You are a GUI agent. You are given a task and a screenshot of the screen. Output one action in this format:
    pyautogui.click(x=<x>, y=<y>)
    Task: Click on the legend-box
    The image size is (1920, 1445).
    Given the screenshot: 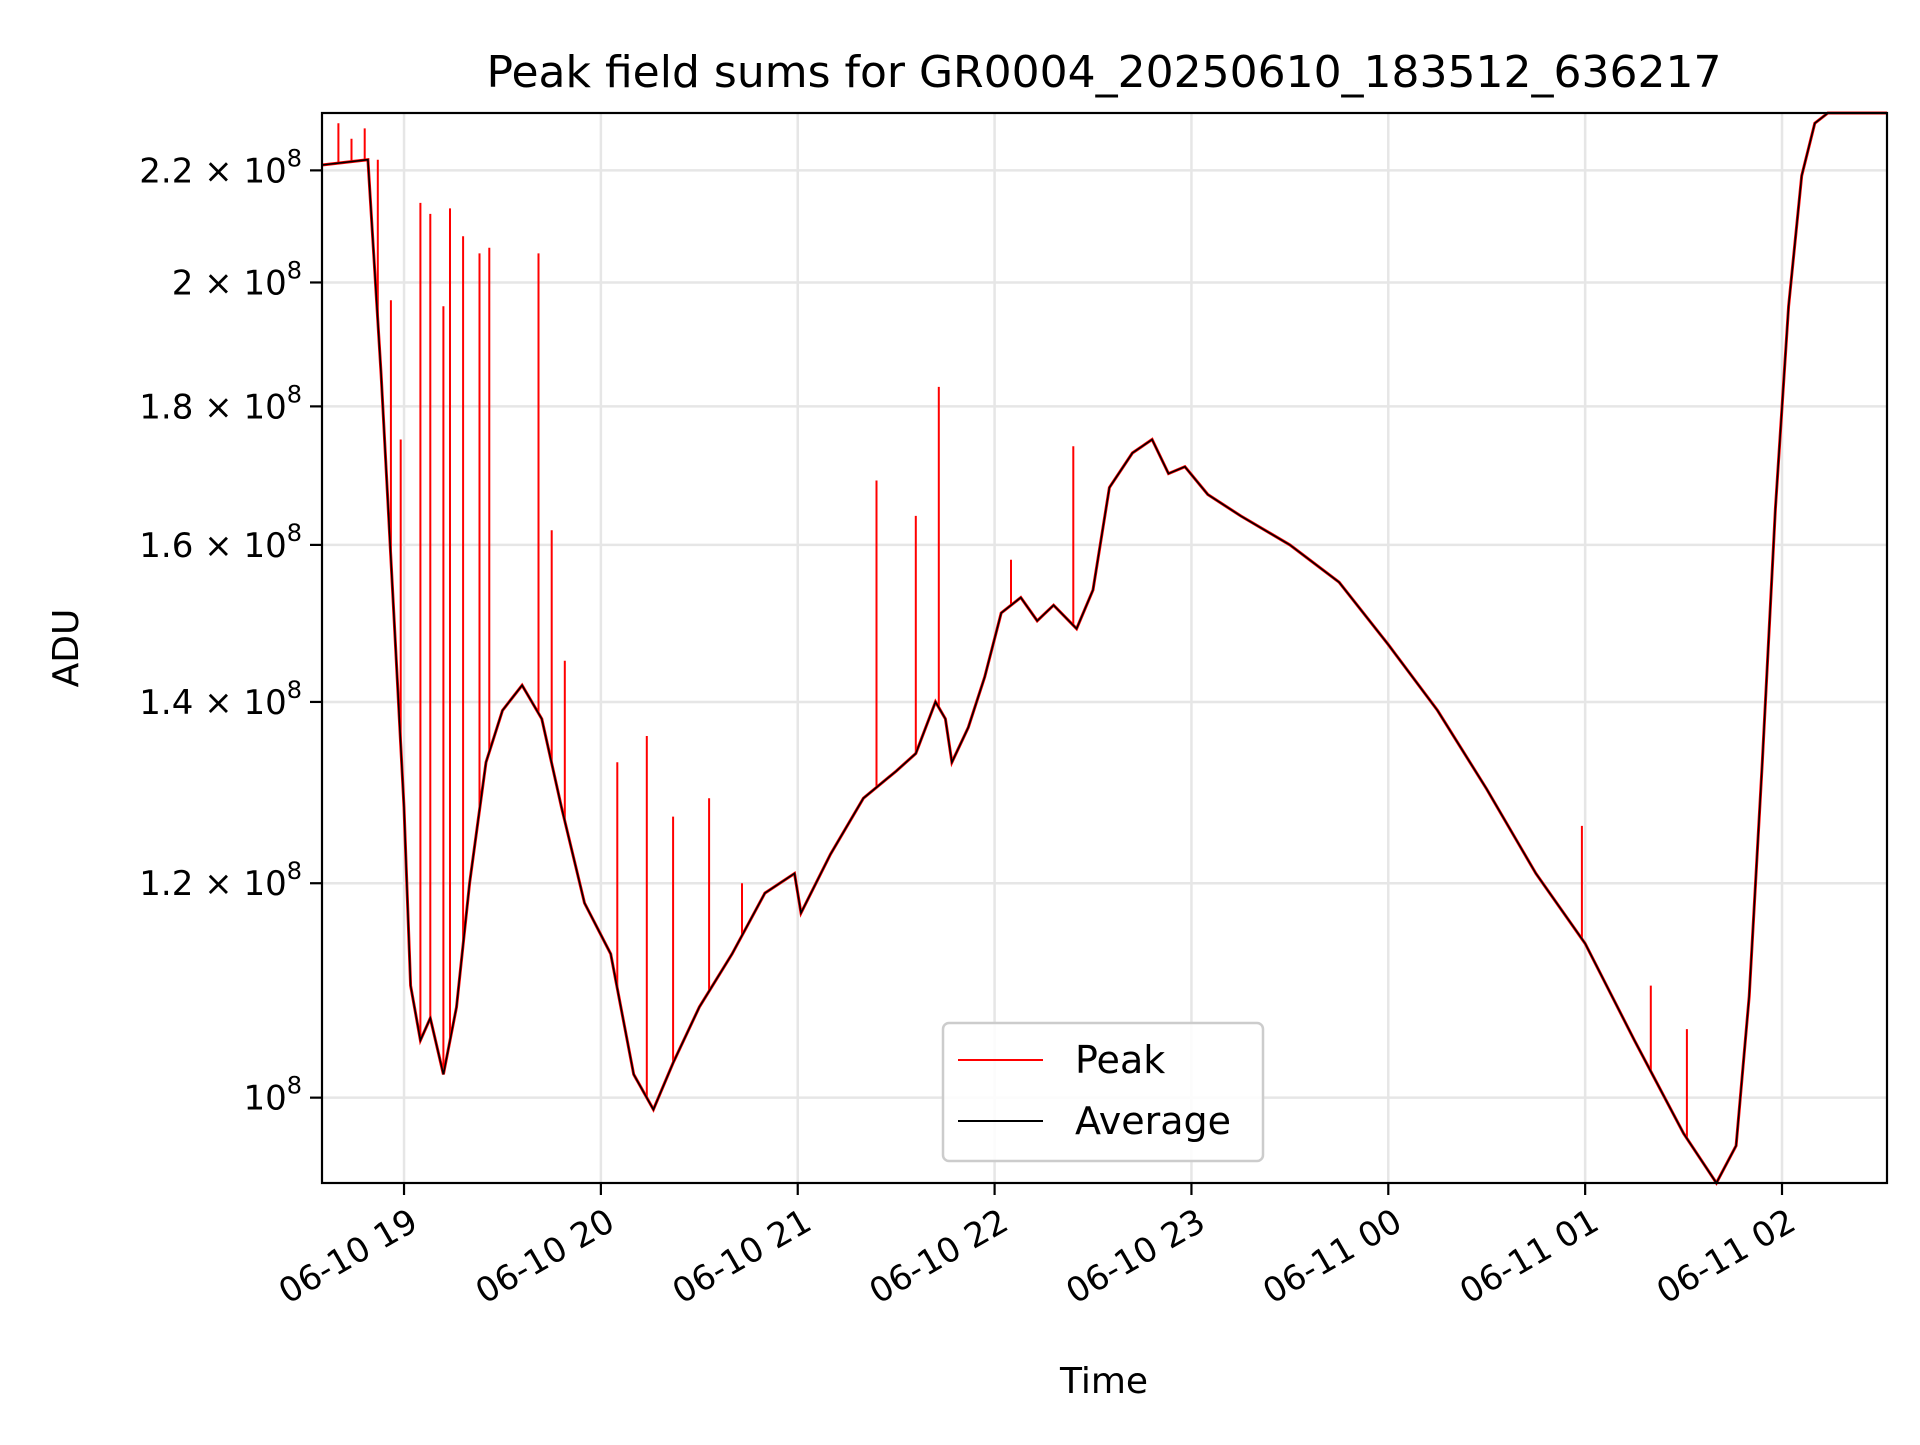 What is the action you would take?
    pyautogui.click(x=1103, y=1092)
    